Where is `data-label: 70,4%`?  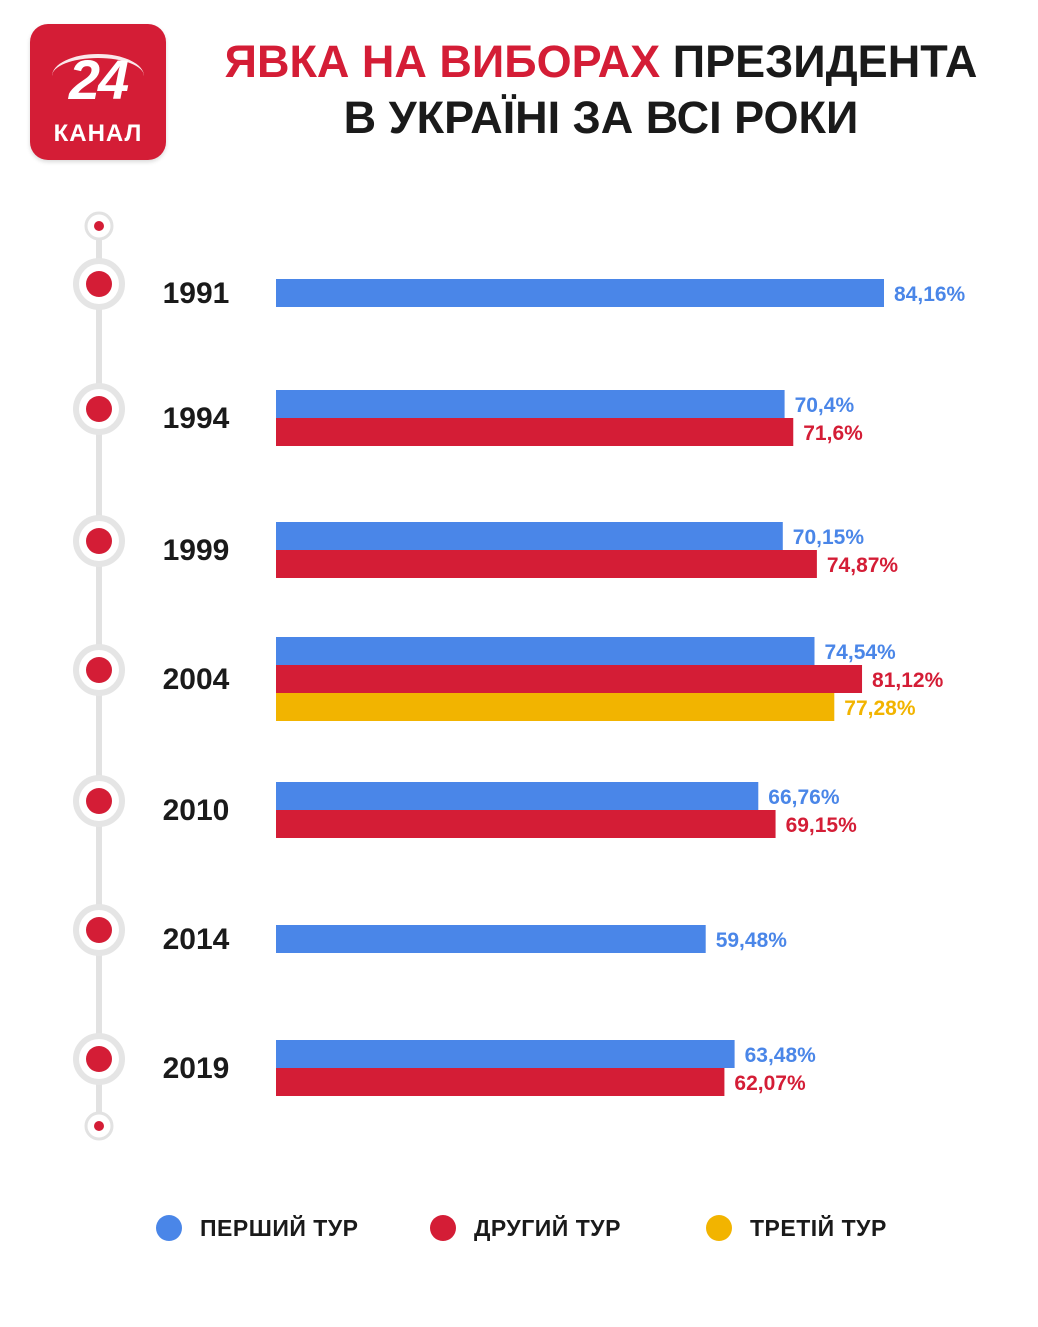 data-label: 70,4% is located at coordinates (825, 405).